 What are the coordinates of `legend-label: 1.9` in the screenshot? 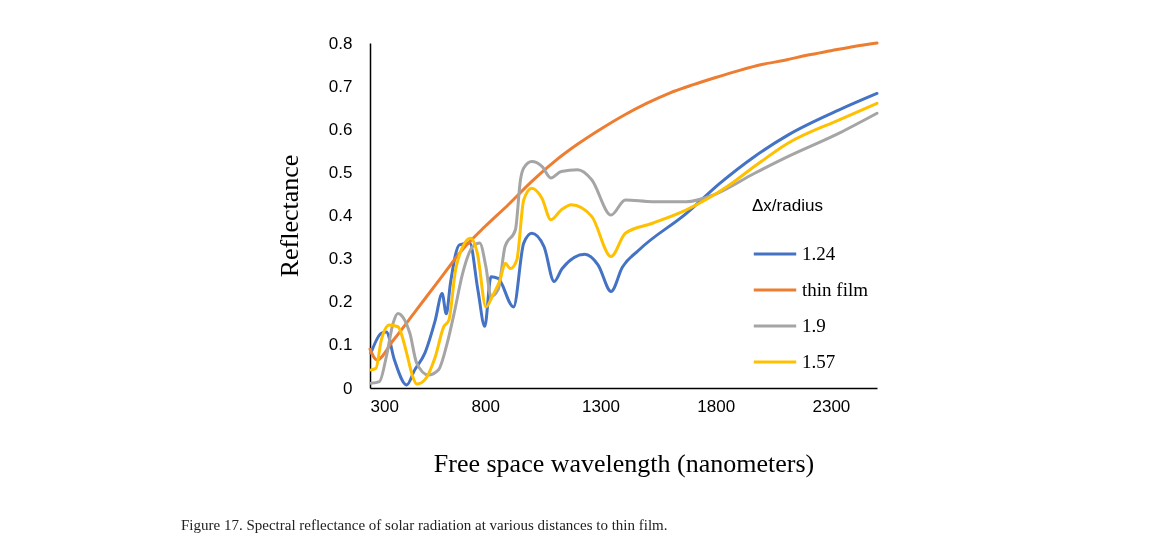 It's located at (814, 325).